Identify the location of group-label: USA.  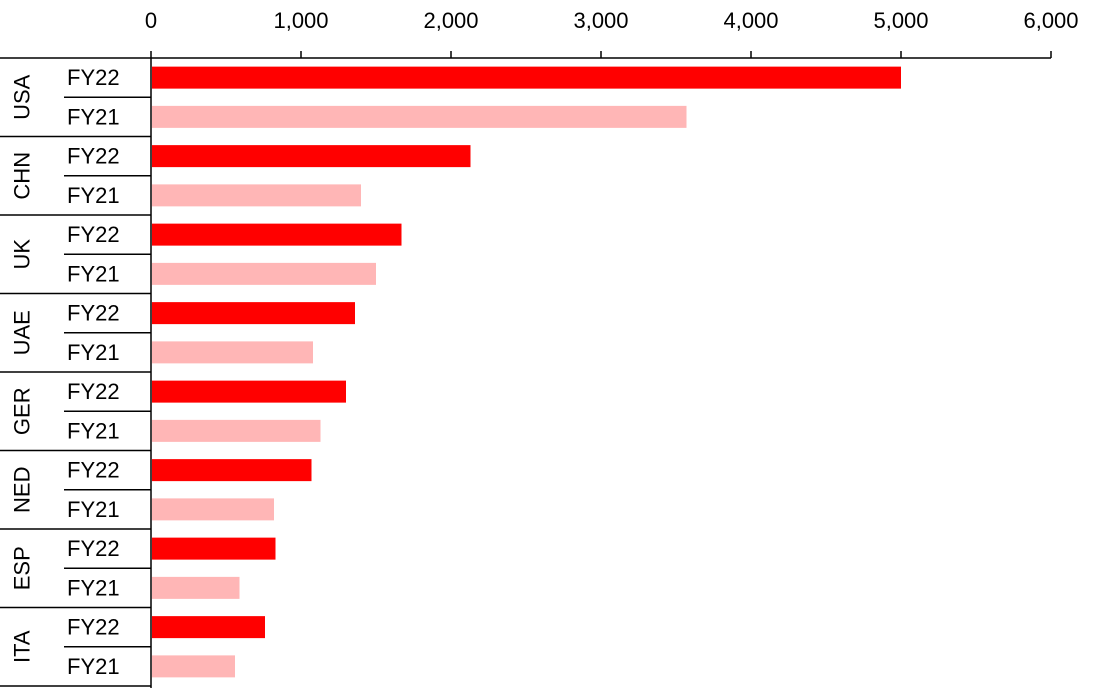
(22, 97).